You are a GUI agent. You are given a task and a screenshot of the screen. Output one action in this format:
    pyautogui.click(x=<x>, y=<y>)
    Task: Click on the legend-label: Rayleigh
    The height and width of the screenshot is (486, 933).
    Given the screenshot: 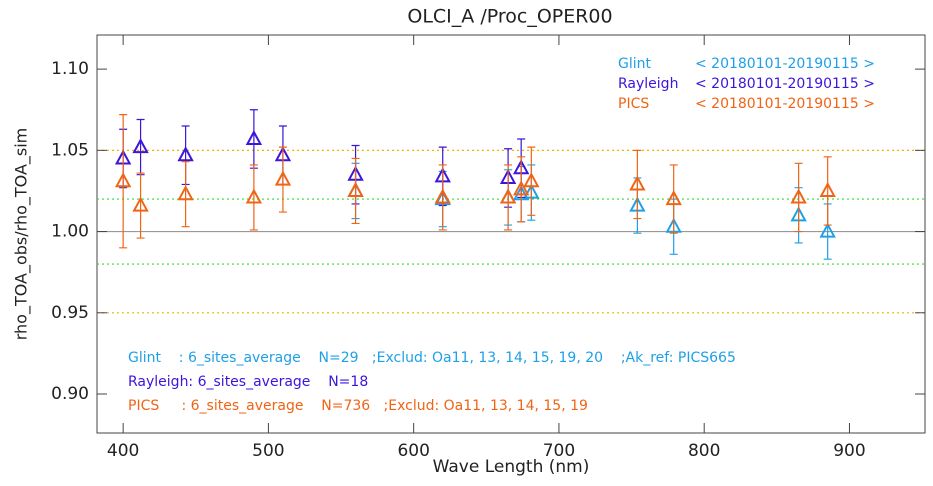 What is the action you would take?
    pyautogui.click(x=648, y=84)
    